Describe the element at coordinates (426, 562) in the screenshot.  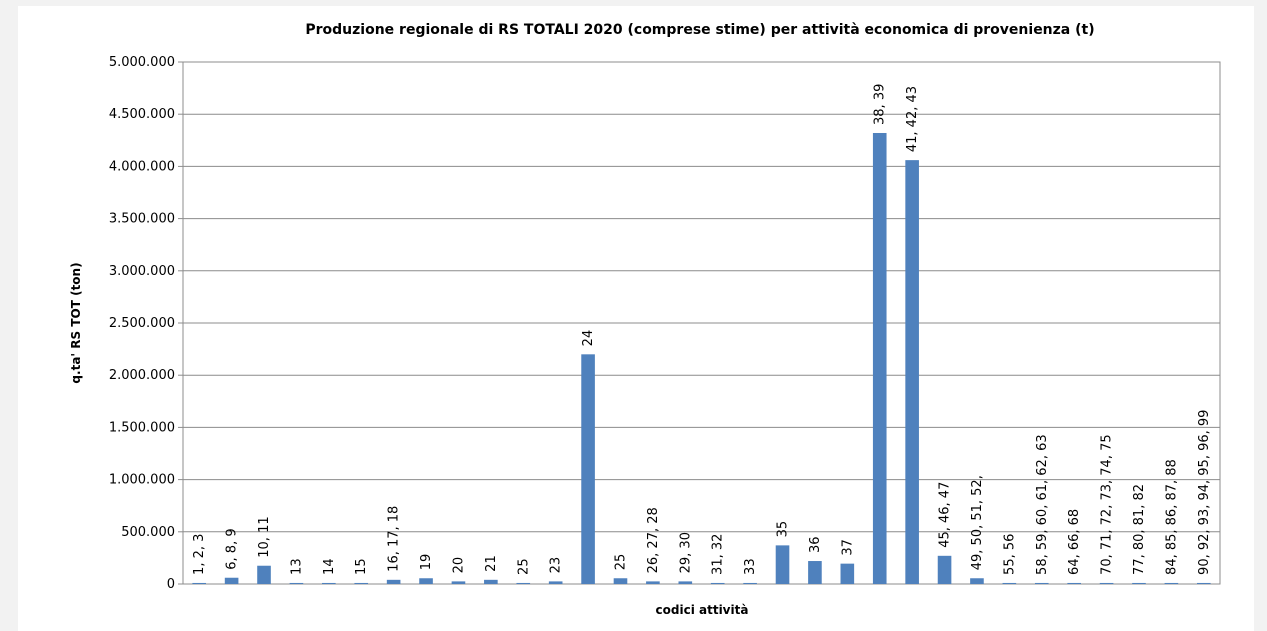
I see `bar-label: 19` at that location.